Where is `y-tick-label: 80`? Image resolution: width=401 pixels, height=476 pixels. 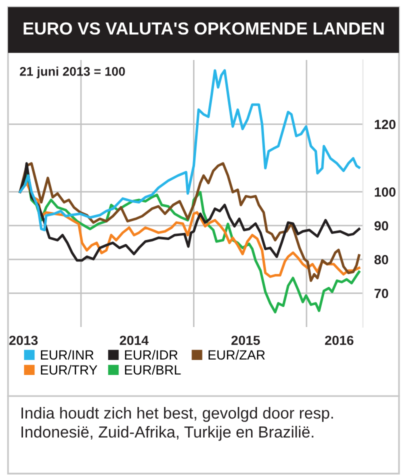 y-tick-label: 80 is located at coordinates (381, 259).